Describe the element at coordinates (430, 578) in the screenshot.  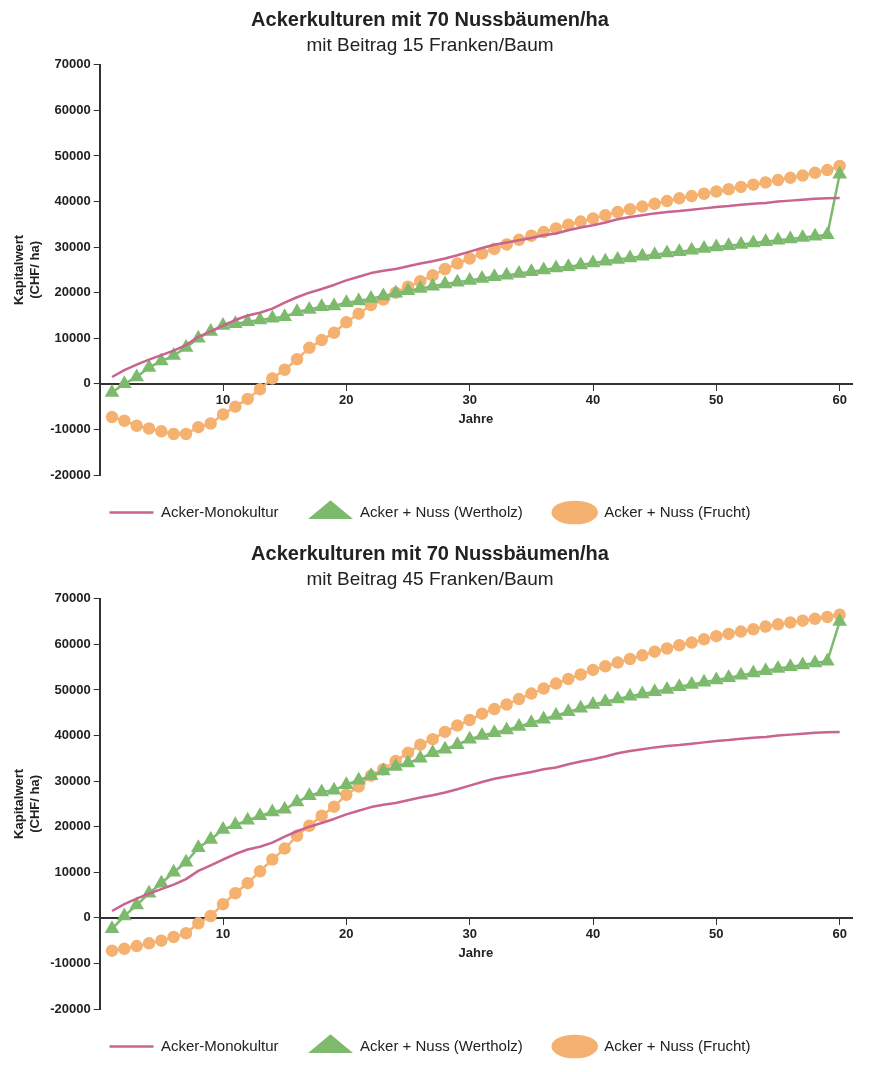
I see `chart-subtitle: mit Beitrag 45 Franken/Baum` at that location.